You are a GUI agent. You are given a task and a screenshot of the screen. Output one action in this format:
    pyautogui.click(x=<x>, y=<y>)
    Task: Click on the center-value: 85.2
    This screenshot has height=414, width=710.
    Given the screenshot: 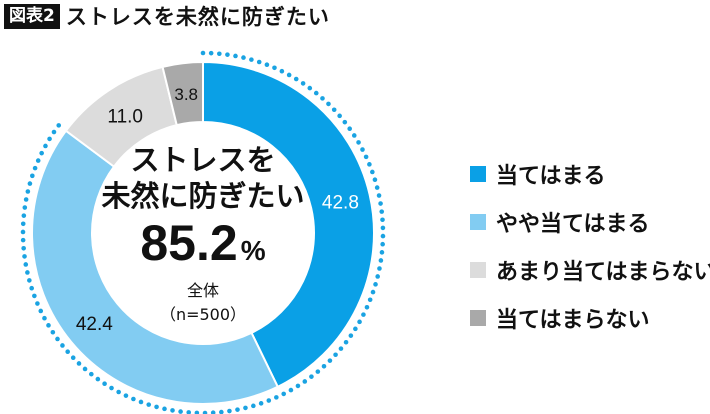 What is the action you would take?
    pyautogui.click(x=188, y=243)
    